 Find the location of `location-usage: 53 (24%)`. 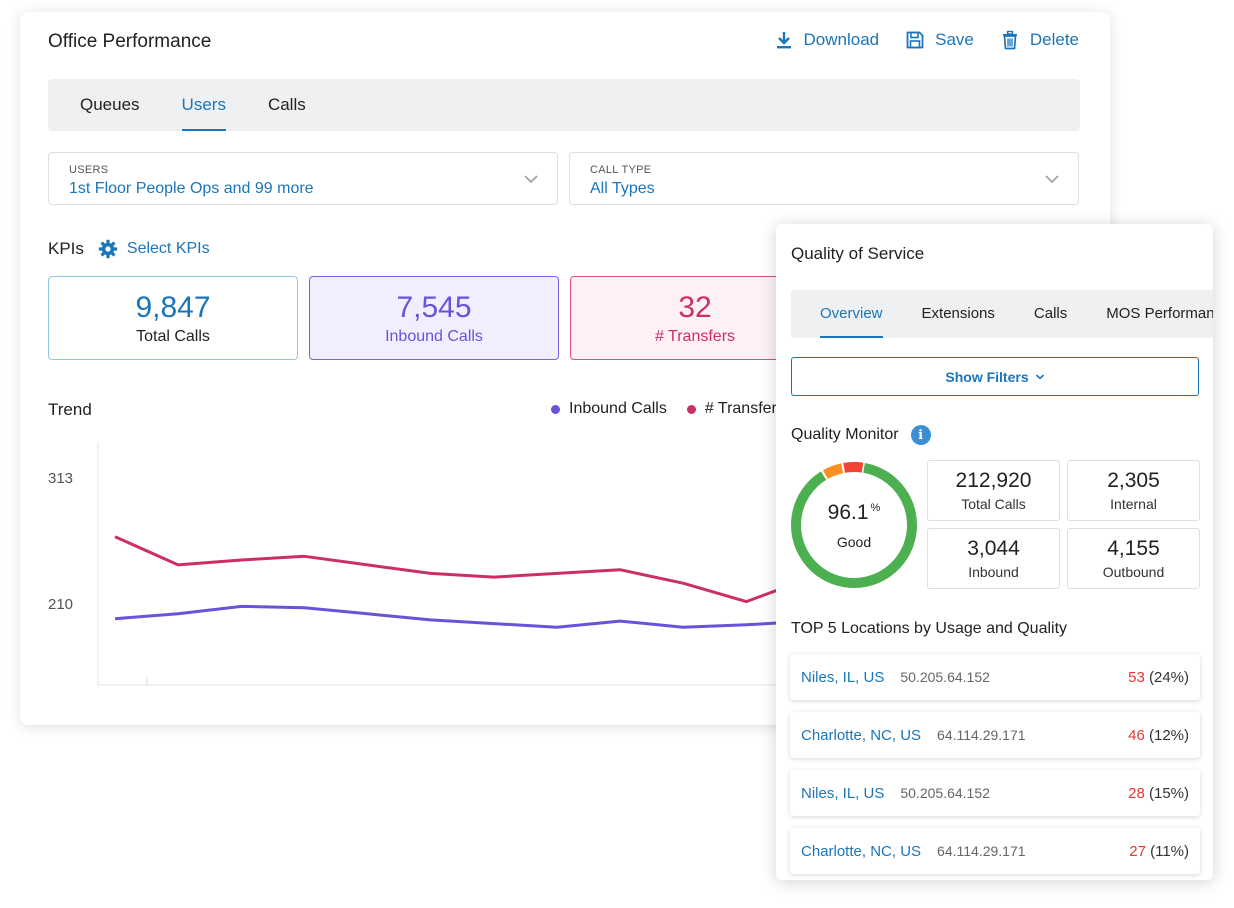

location-usage: 53 (24%) is located at coordinates (1158, 677).